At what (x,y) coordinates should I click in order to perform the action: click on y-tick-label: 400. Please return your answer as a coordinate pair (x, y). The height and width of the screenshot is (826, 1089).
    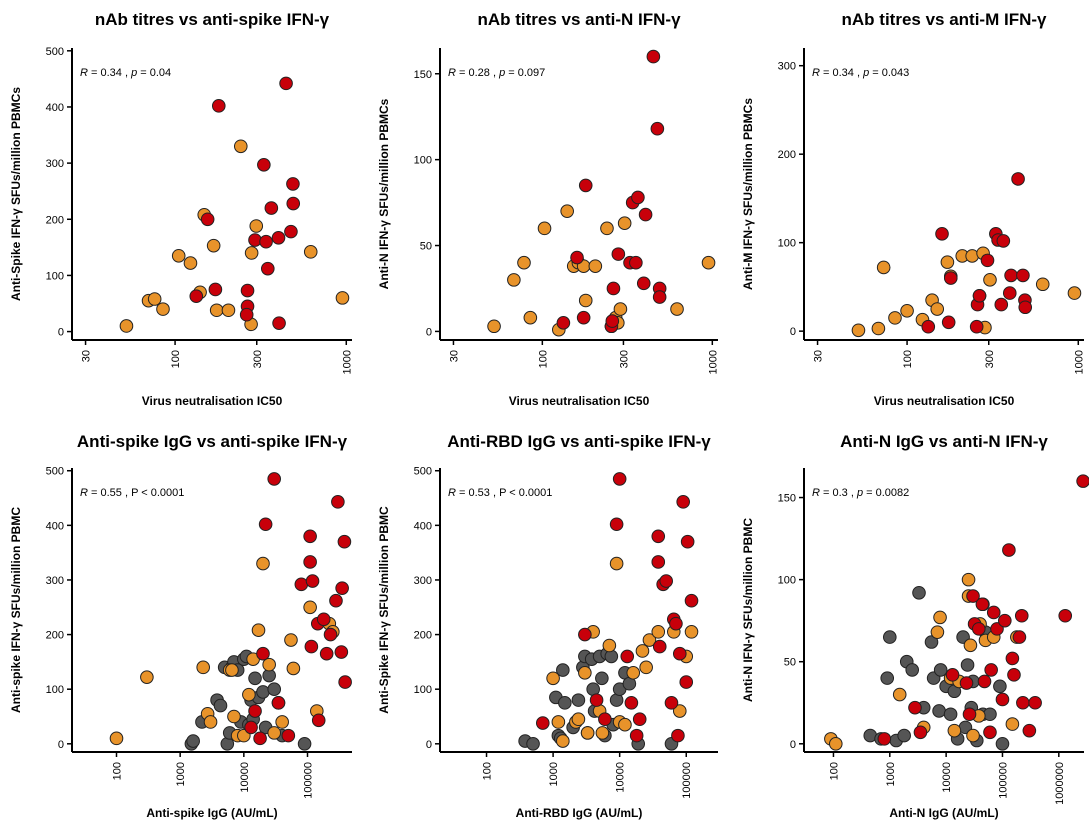
    Looking at the image, I should click on (423, 526).